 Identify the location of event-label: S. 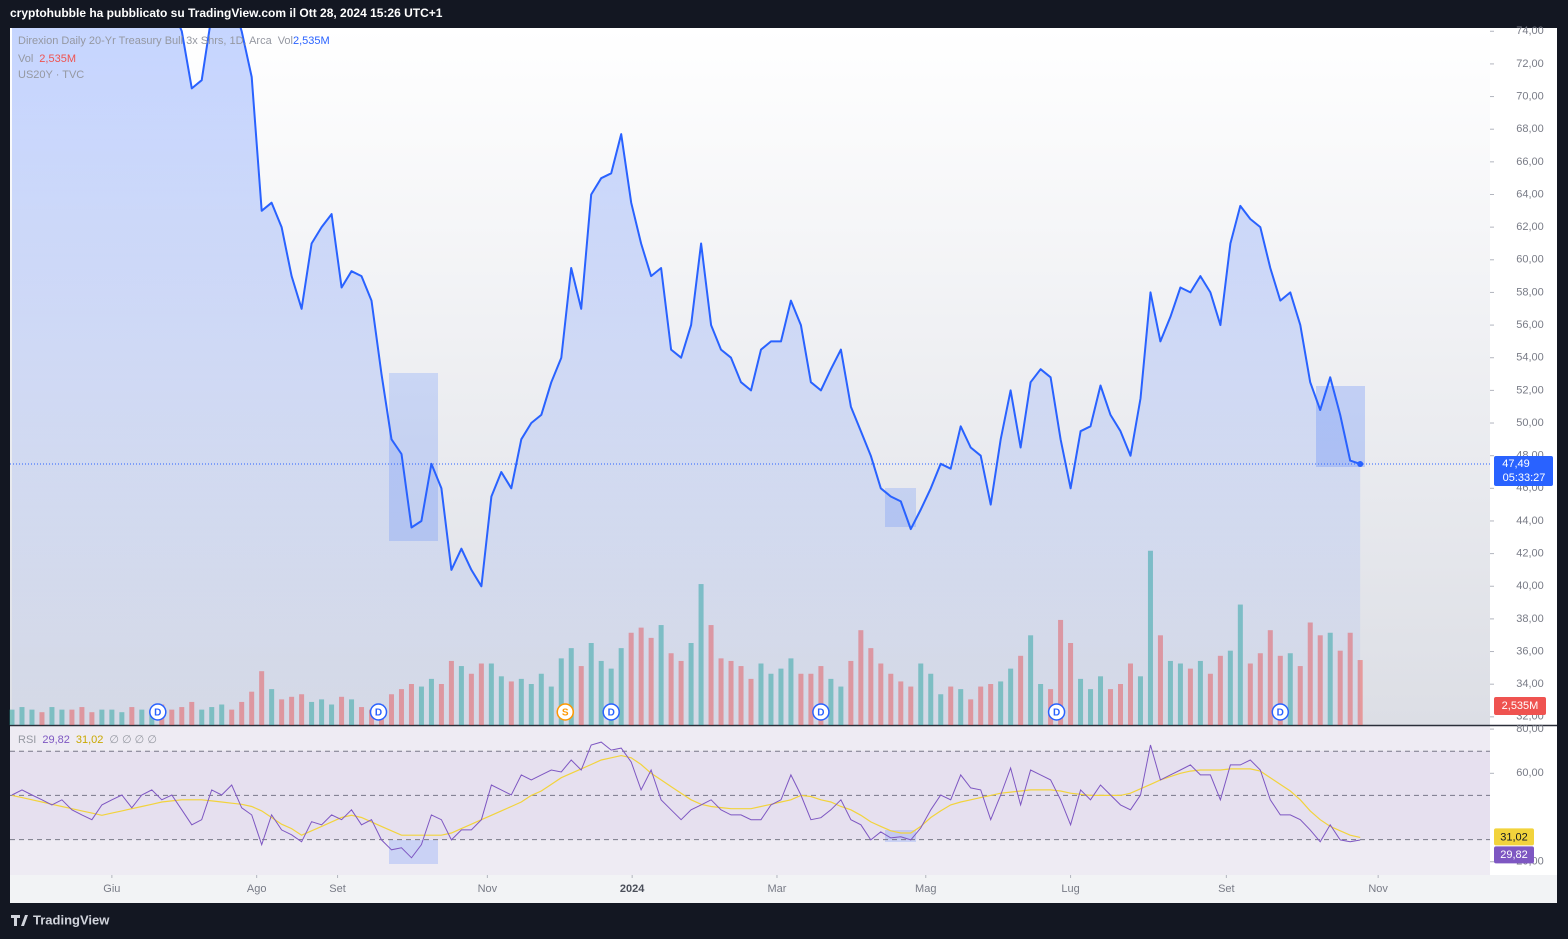
(565, 713).